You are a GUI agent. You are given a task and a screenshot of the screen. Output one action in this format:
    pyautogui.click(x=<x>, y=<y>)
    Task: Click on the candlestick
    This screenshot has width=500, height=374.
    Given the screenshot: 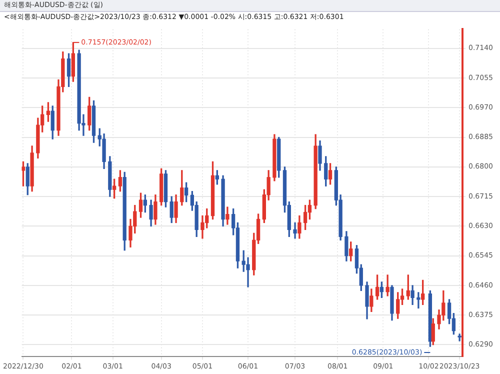 What is the action you would take?
    pyautogui.click(x=418, y=300)
    